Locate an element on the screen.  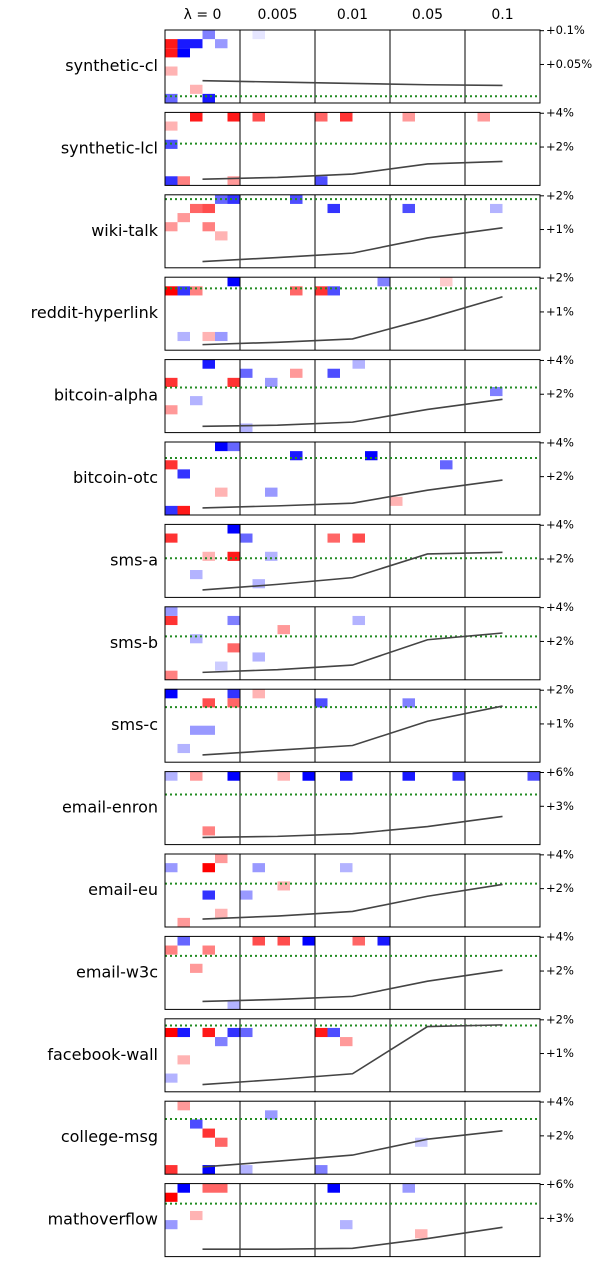
column-label: 0.005 is located at coordinates (277, 15).